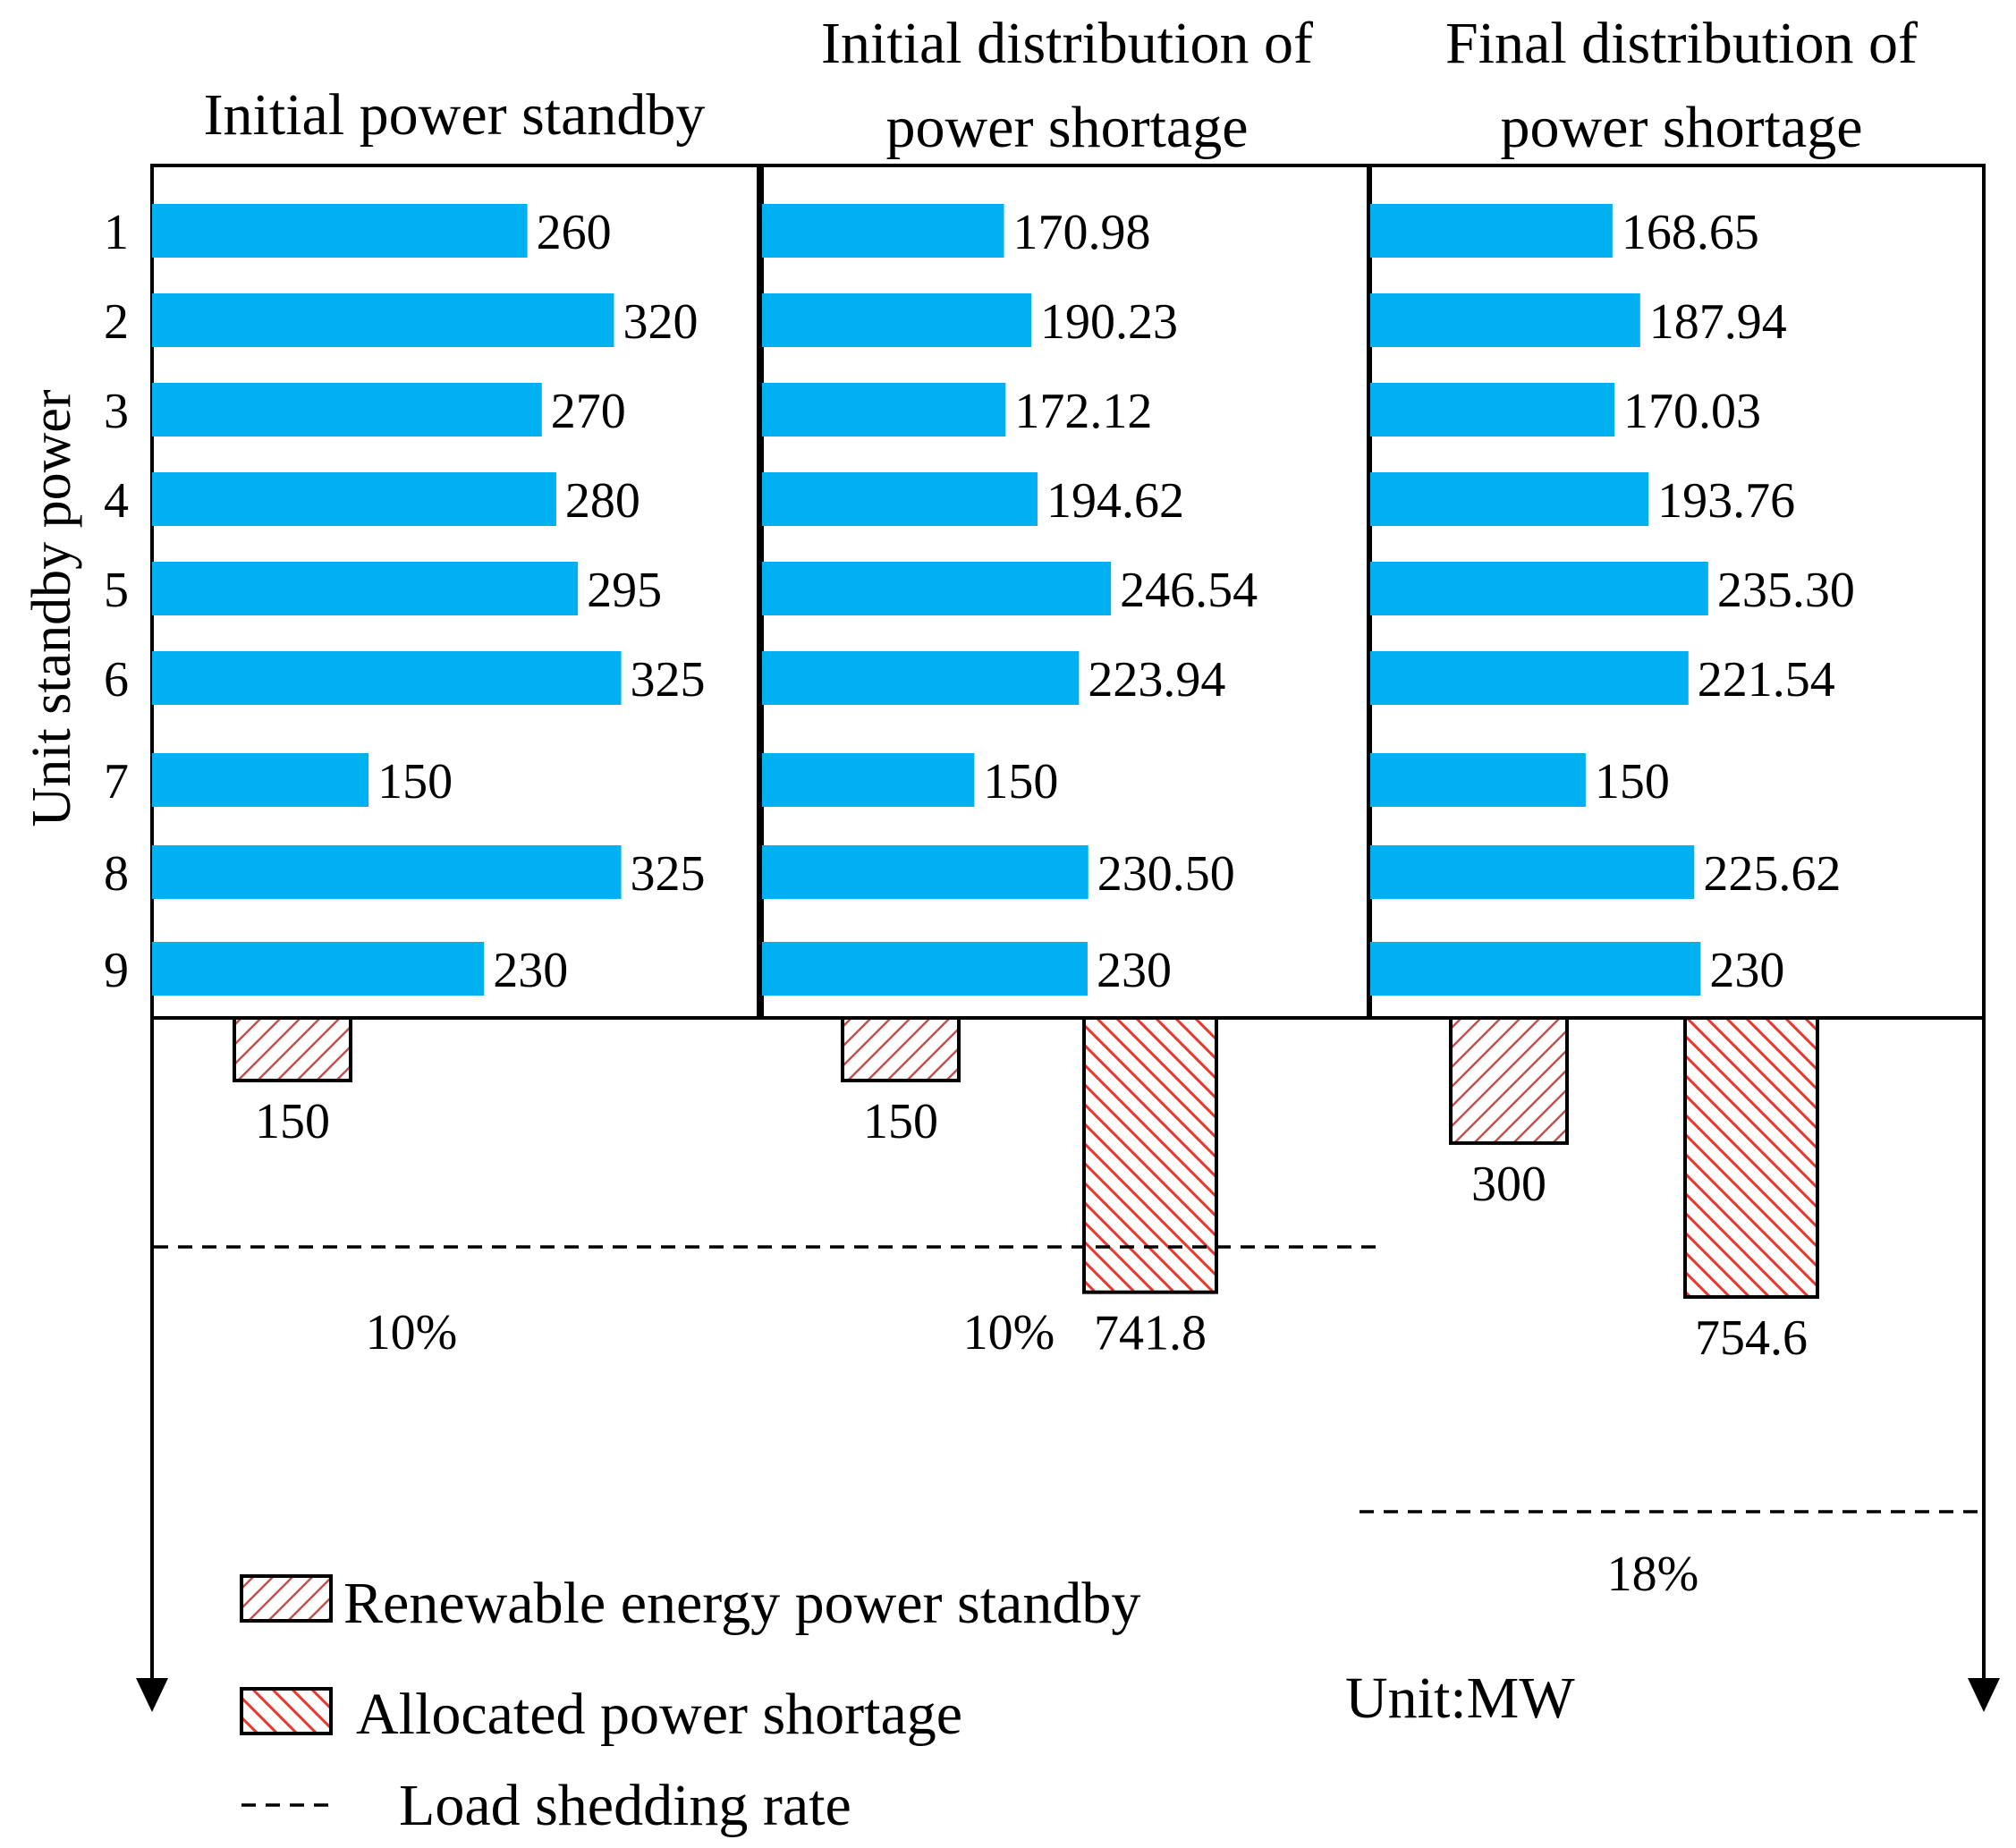  I want to click on lower-bar-panel3-shortage, so click(1751, 1157).